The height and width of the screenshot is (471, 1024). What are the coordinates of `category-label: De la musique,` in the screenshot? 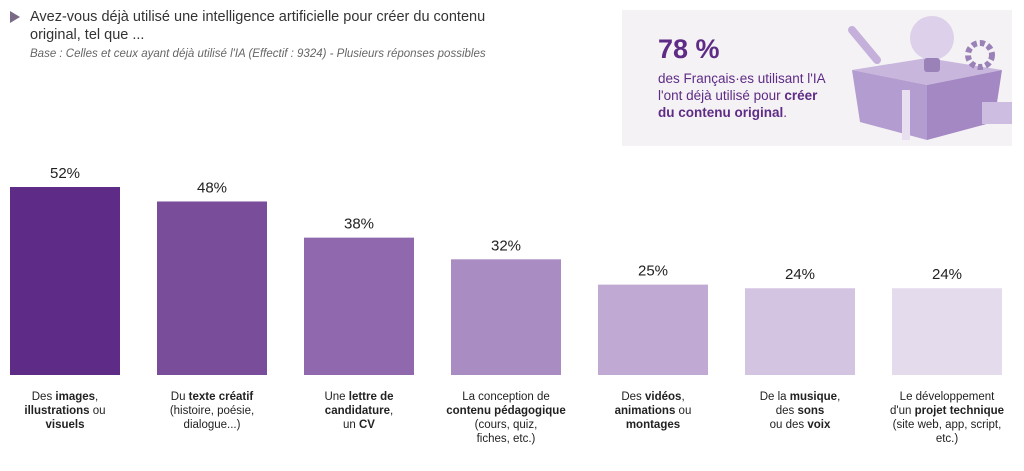 It's located at (800, 397).